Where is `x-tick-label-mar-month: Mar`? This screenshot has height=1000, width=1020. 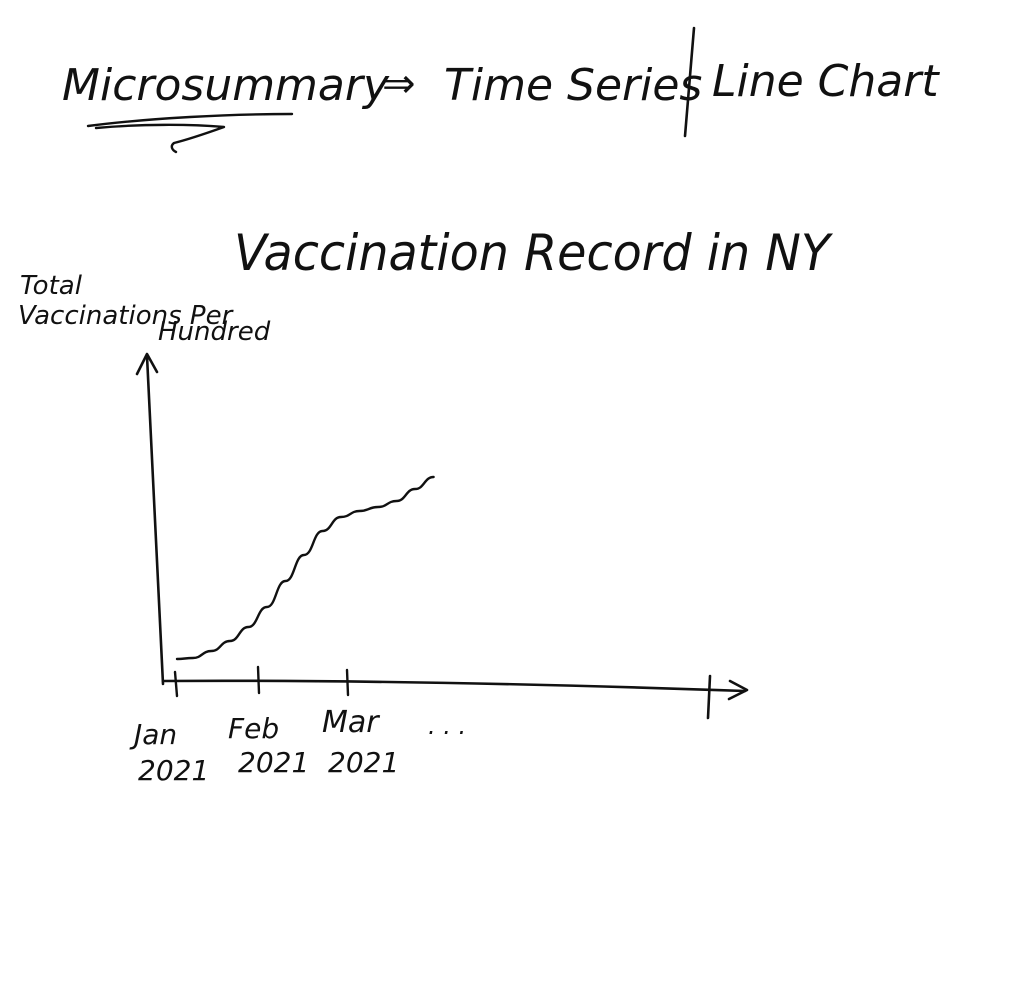 x-tick-label-mar-month: Mar is located at coordinates (351, 722).